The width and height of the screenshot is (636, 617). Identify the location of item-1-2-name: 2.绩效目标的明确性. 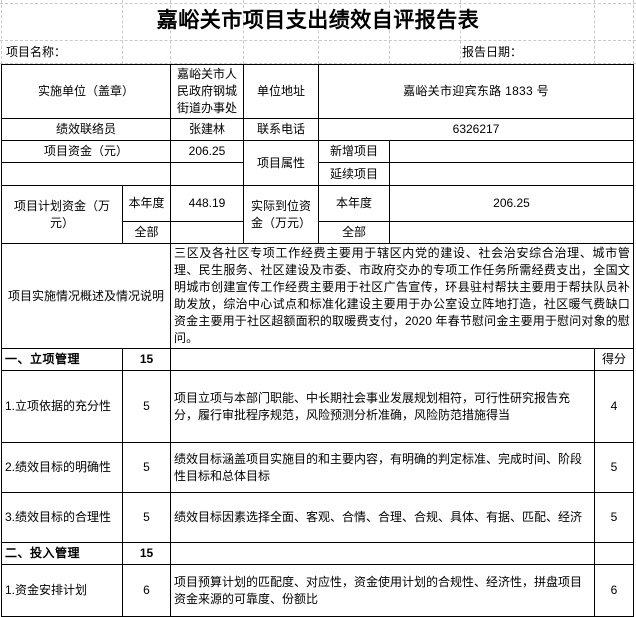
(62, 467).